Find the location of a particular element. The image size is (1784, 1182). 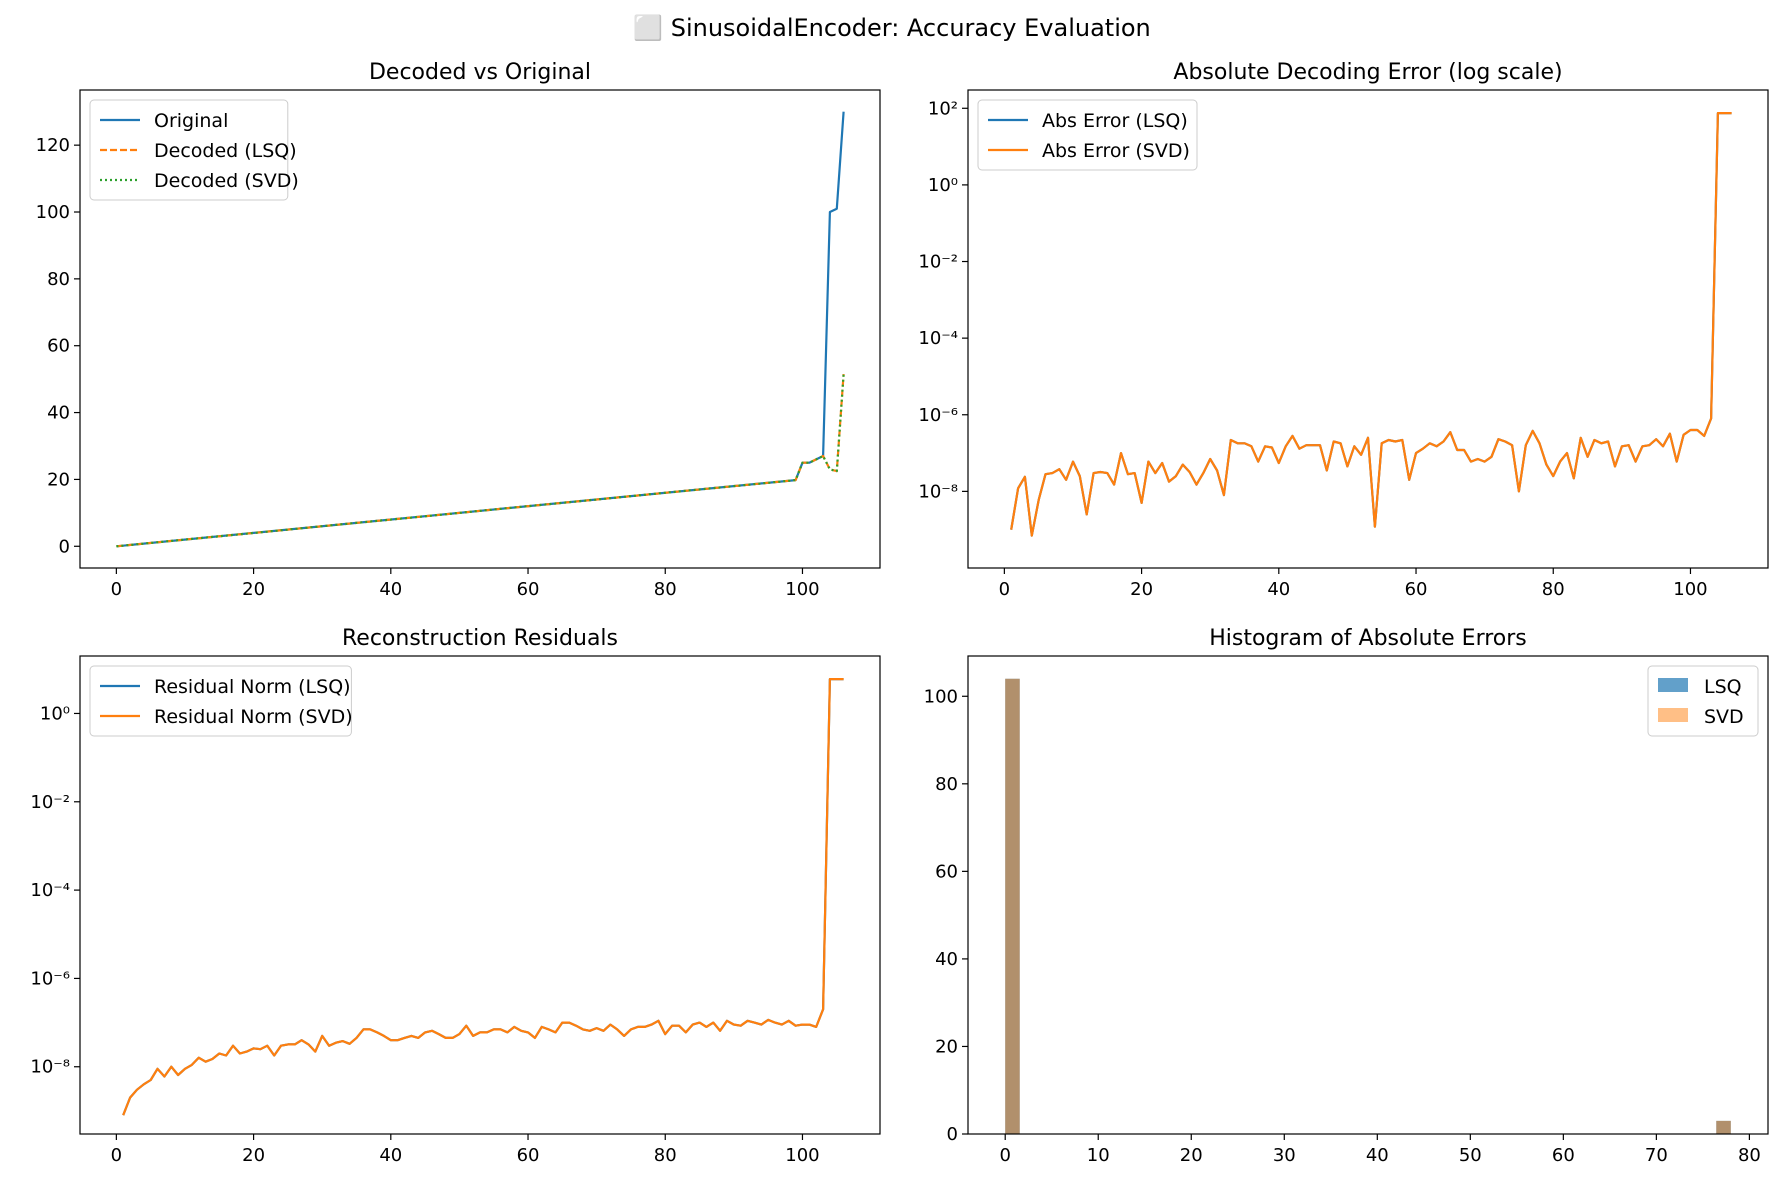

legend-label: Abs Error (SVD) is located at coordinates (1116, 151).